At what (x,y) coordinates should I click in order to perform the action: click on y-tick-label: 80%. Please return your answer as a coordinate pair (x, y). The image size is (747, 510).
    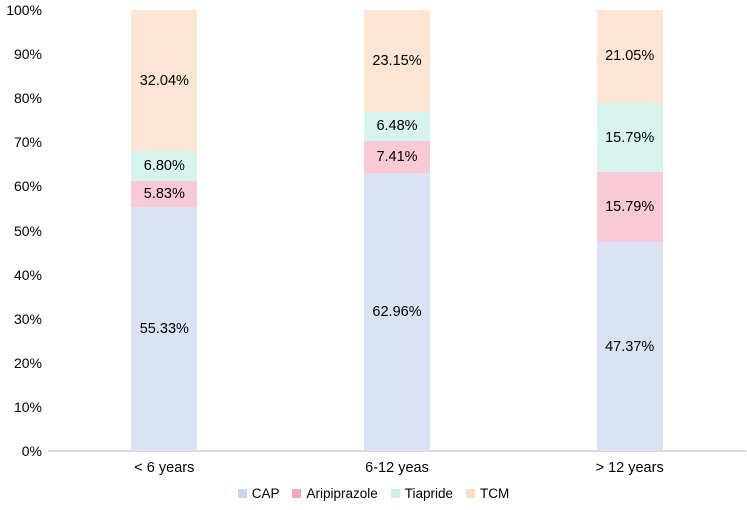
    Looking at the image, I should click on (27, 98).